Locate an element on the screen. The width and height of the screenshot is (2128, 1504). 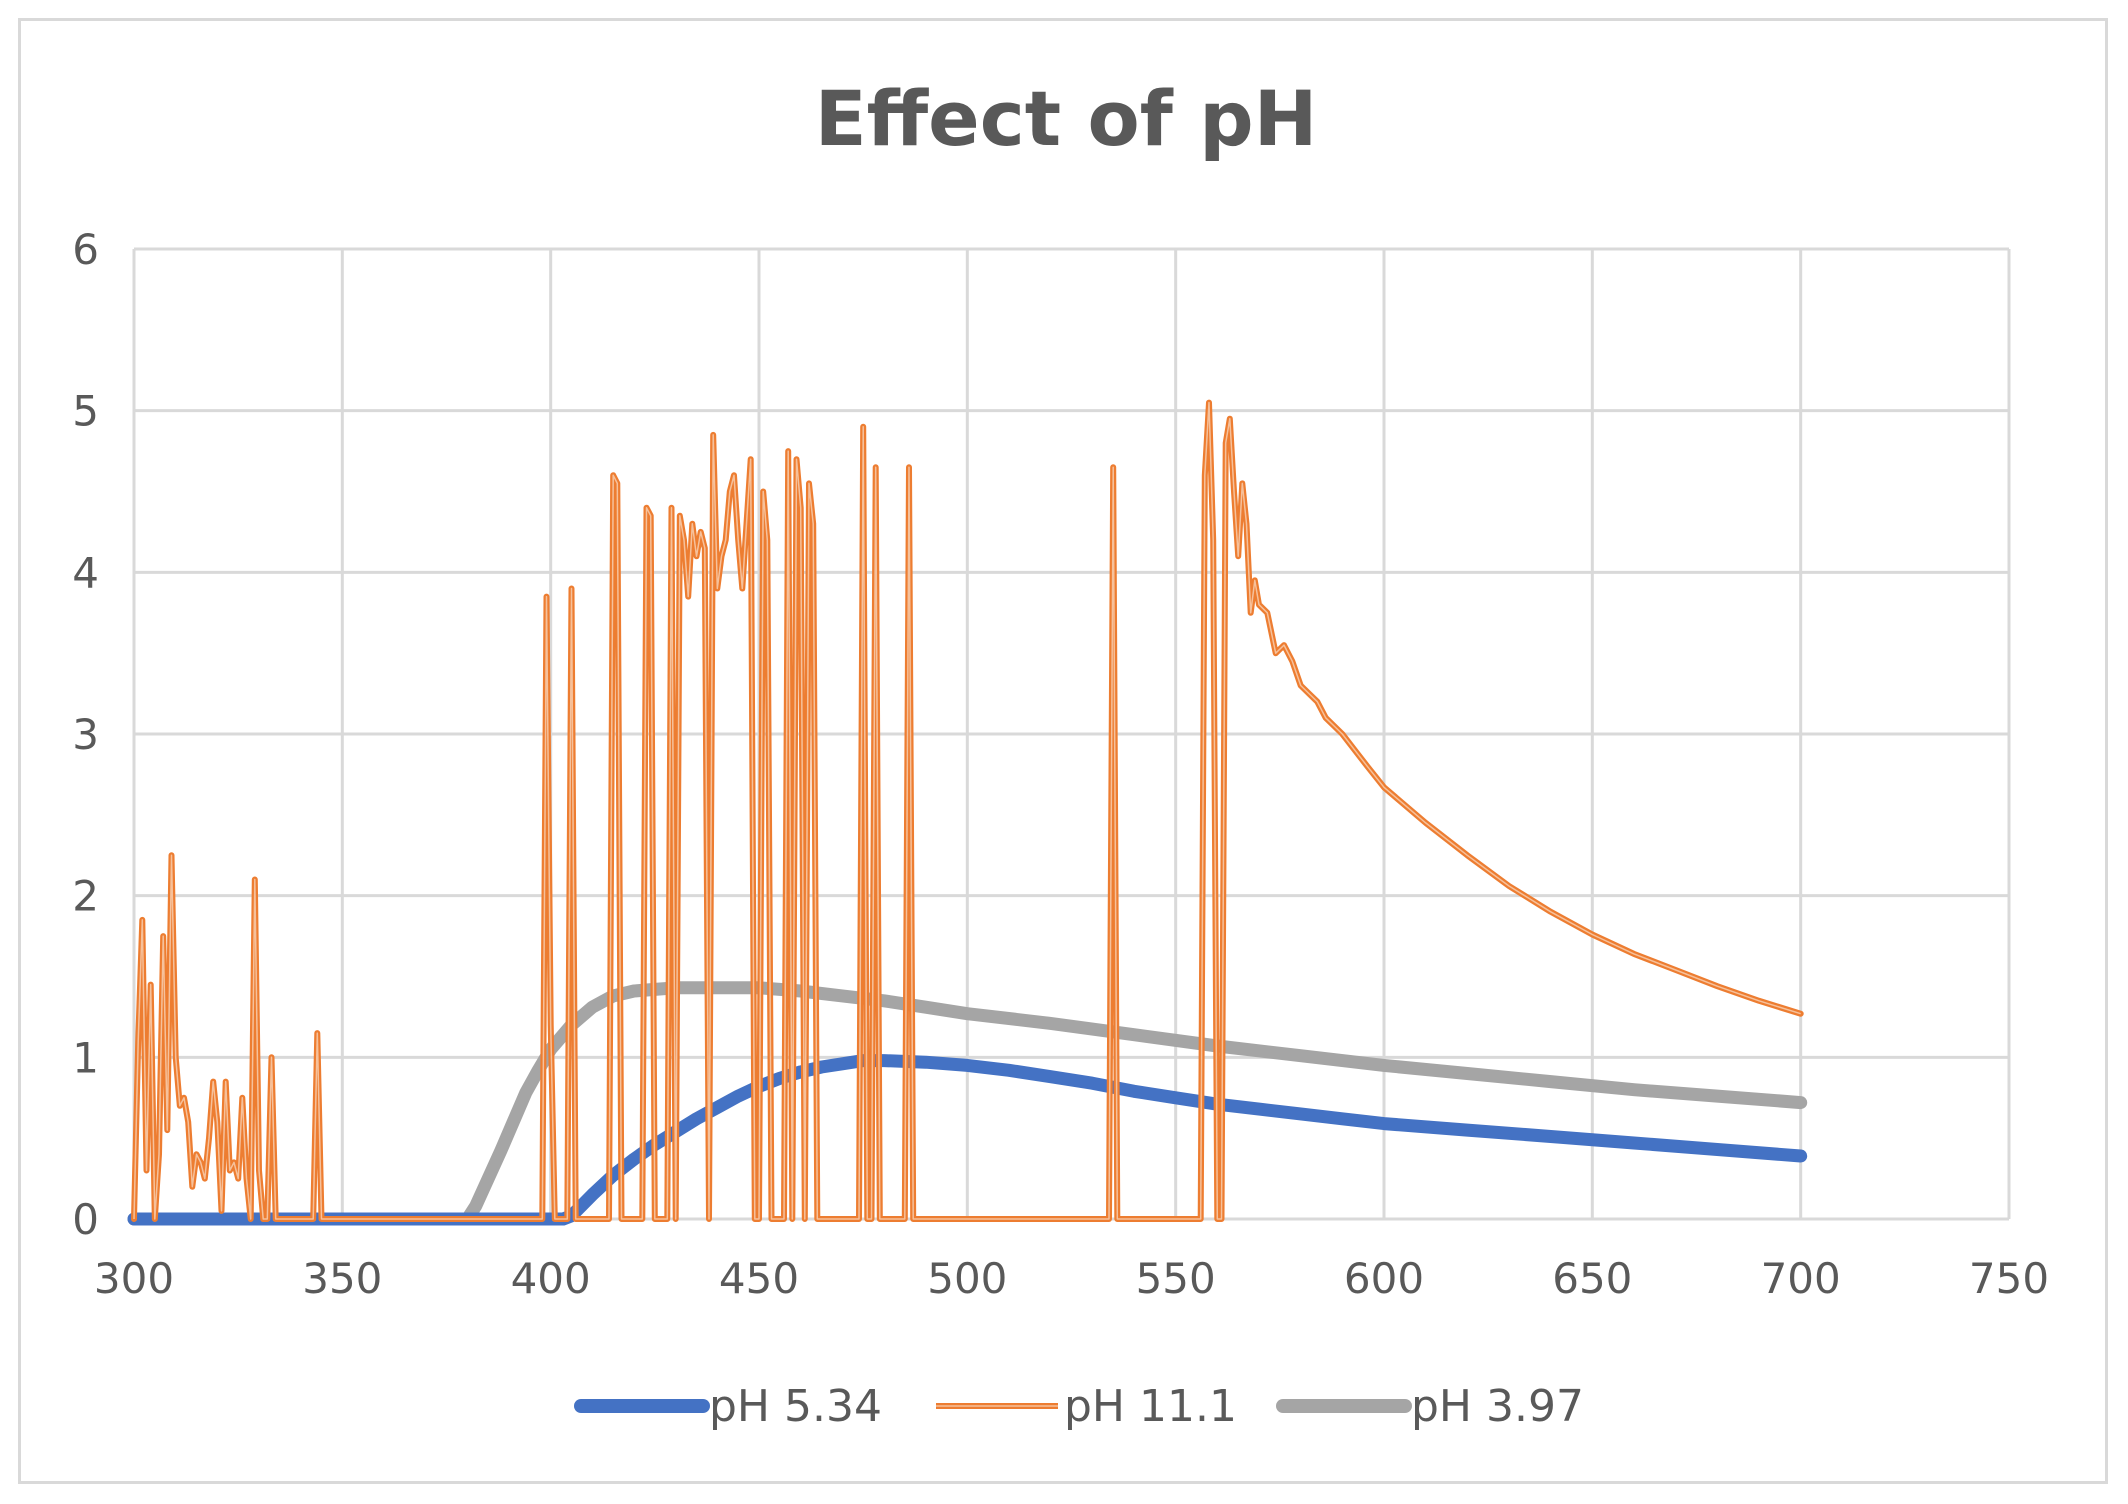
legend-item: pH 5.34 is located at coordinates (728, 1406).